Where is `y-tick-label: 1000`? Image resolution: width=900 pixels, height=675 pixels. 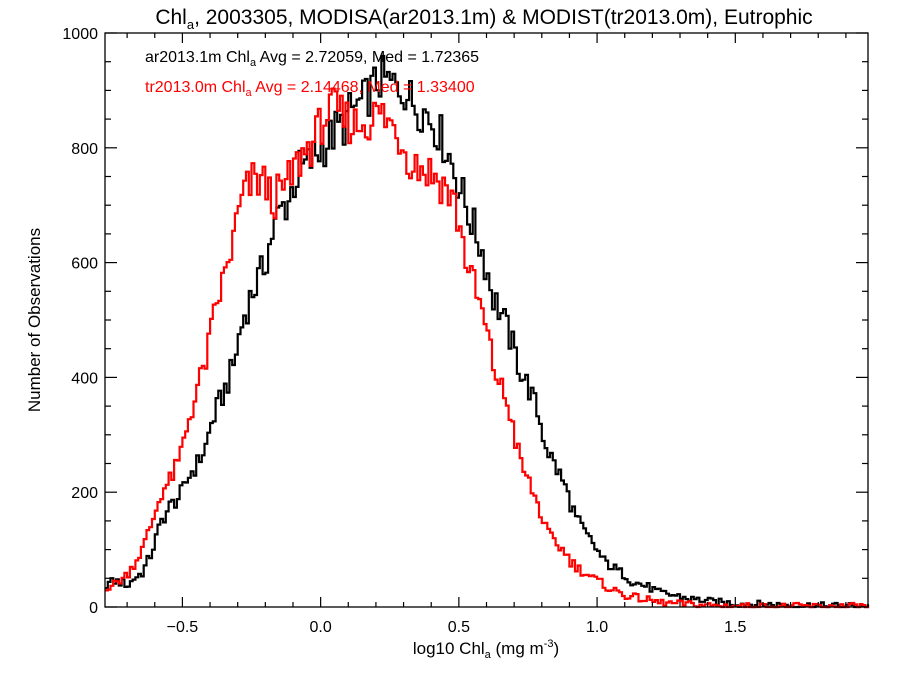
y-tick-label: 1000 is located at coordinates (80, 34).